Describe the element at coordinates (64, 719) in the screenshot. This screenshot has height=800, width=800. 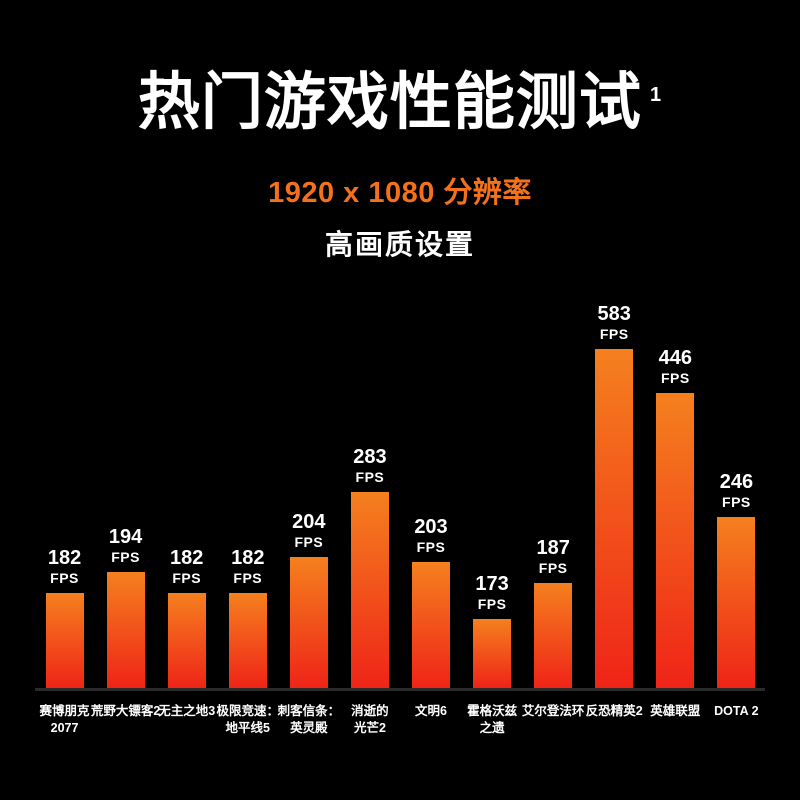
I see `category-label: 赛博朋克 2077` at that location.